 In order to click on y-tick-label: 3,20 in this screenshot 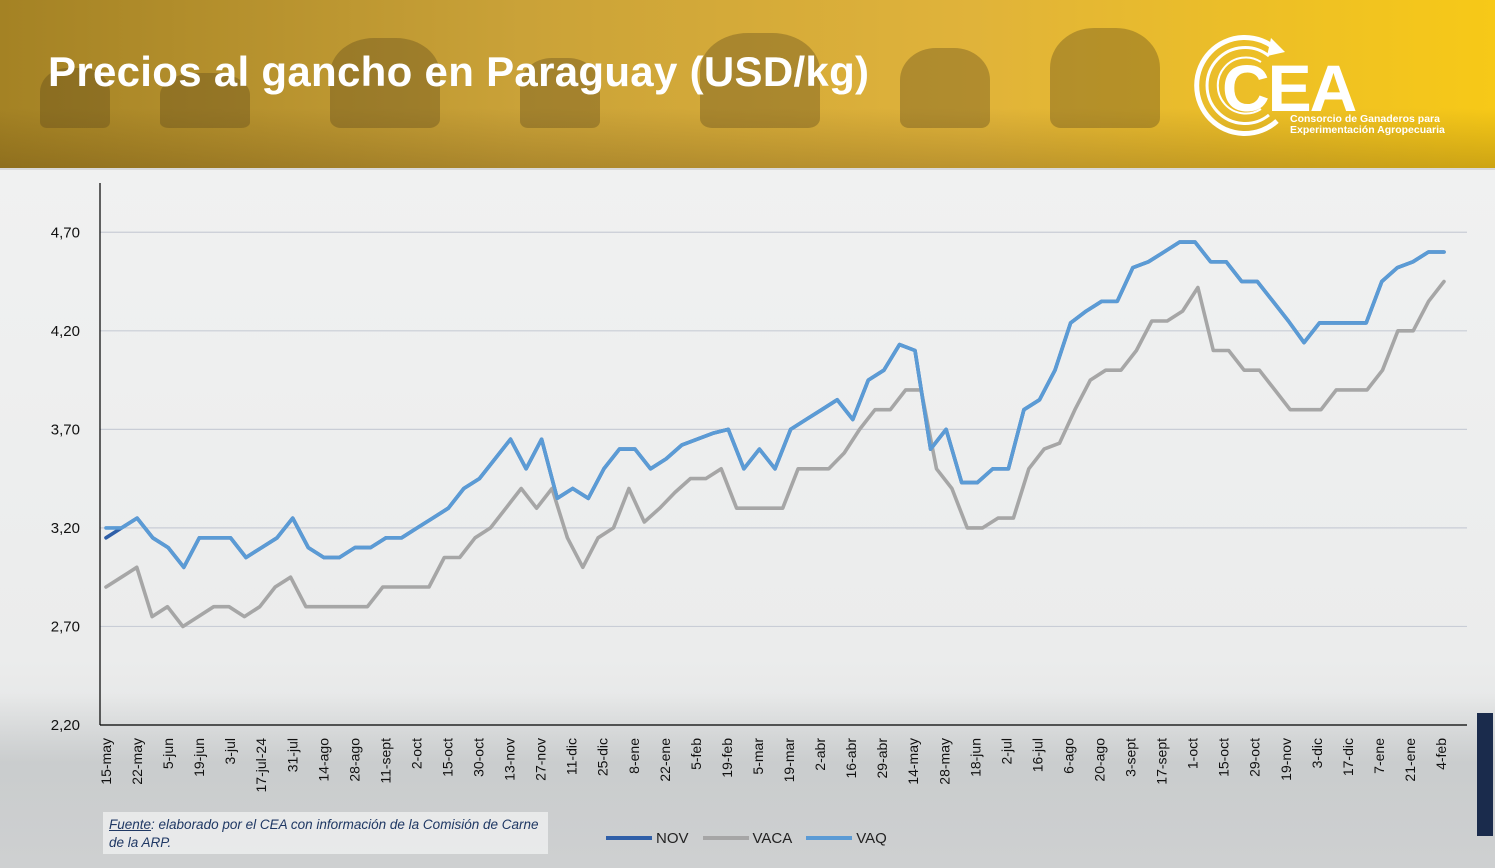, I will do `click(65, 528)`.